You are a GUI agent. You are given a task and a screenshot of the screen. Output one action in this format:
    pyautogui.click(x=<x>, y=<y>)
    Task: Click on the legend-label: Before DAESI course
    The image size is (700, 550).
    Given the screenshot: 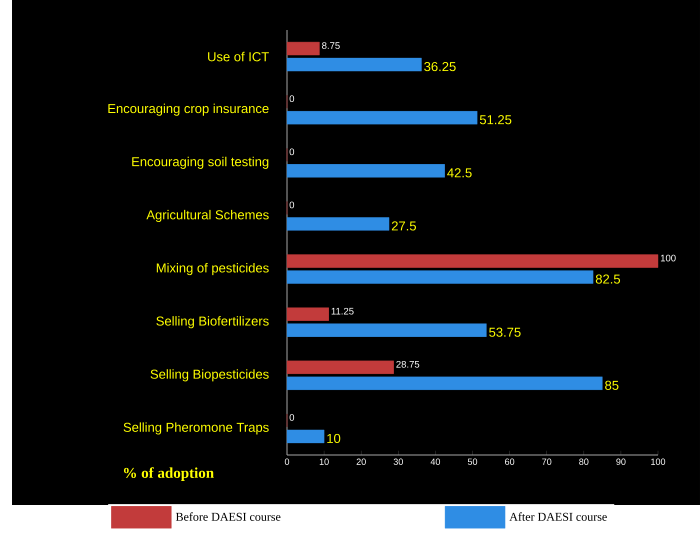 What is the action you would take?
    pyautogui.click(x=228, y=516)
    